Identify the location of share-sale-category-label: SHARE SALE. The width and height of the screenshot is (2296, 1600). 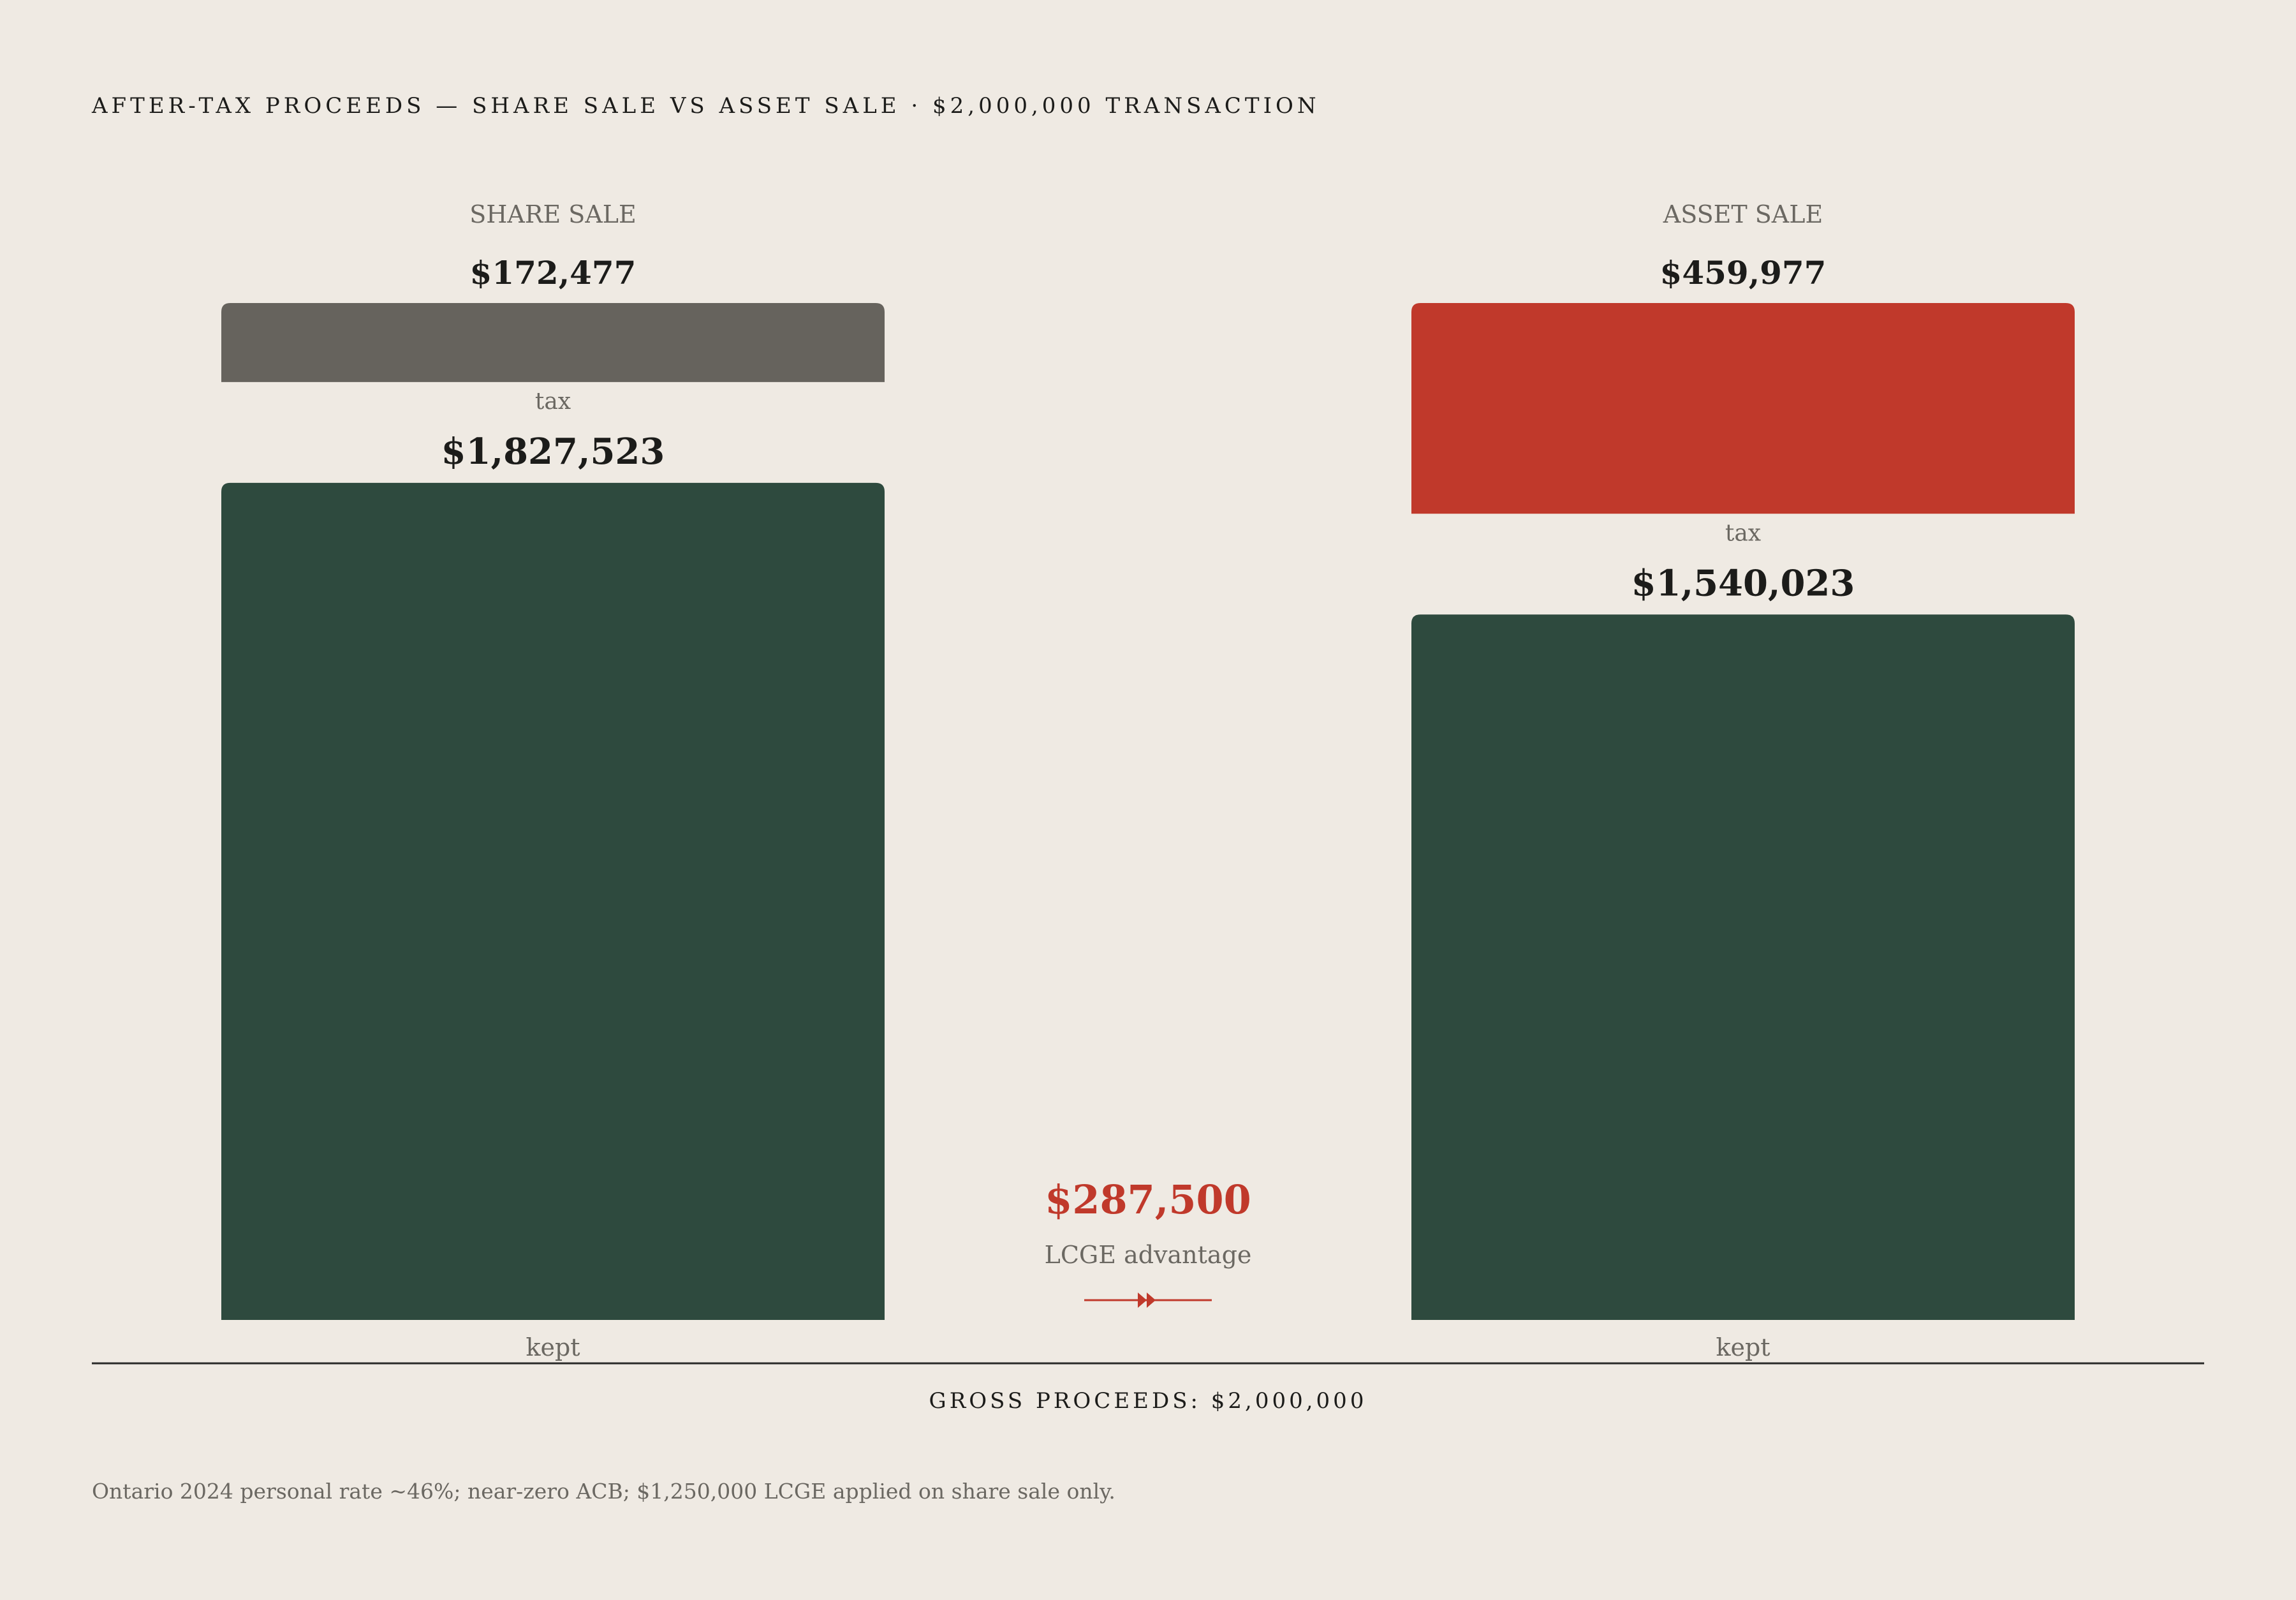
(553, 214).